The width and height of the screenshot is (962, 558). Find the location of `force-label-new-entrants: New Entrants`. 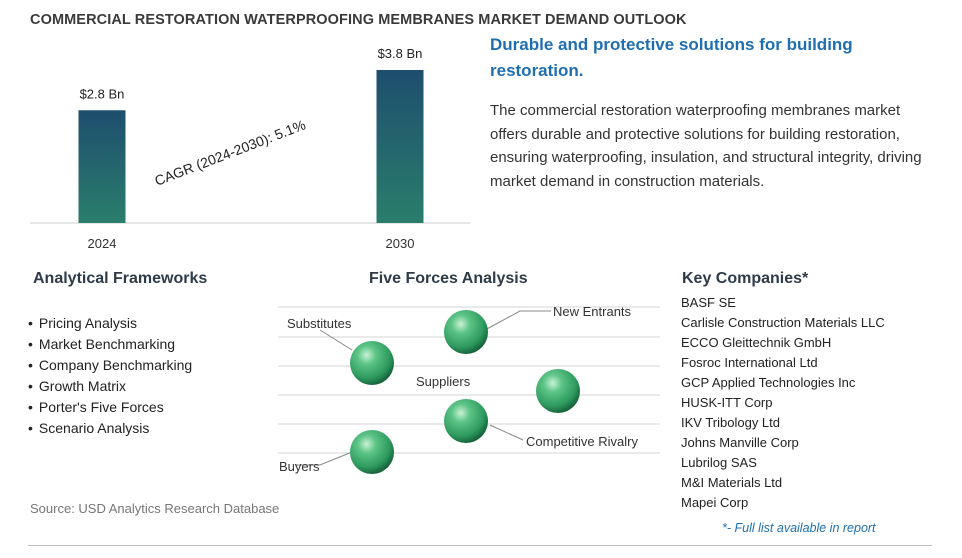

force-label-new-entrants: New Entrants is located at coordinates (592, 311).